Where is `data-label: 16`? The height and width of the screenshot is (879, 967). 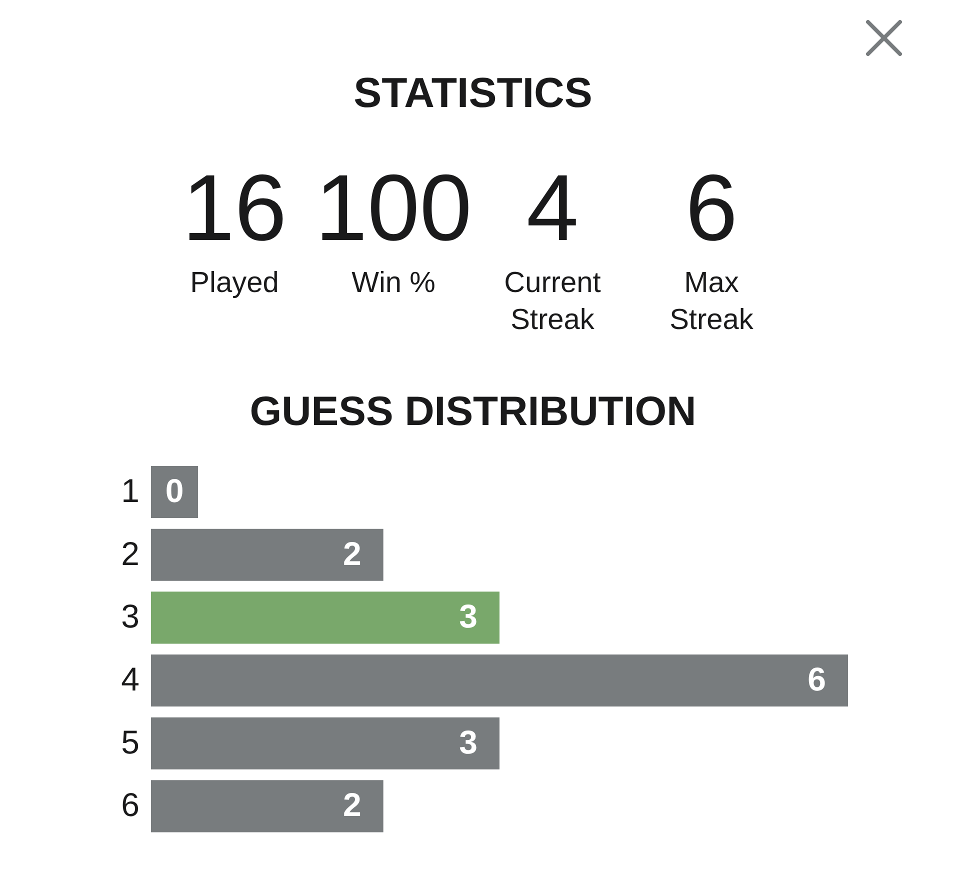 data-label: 16 is located at coordinates (234, 207).